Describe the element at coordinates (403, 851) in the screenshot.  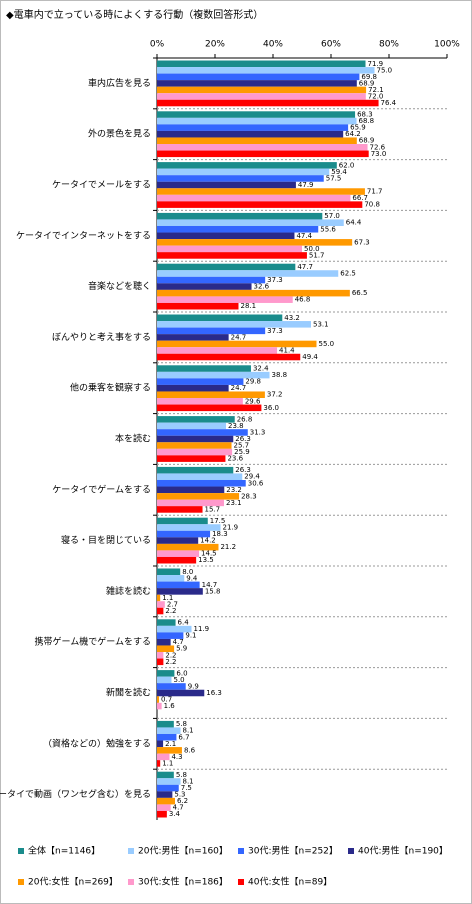
I see `legend-label: 40代:男性【n=190】` at that location.